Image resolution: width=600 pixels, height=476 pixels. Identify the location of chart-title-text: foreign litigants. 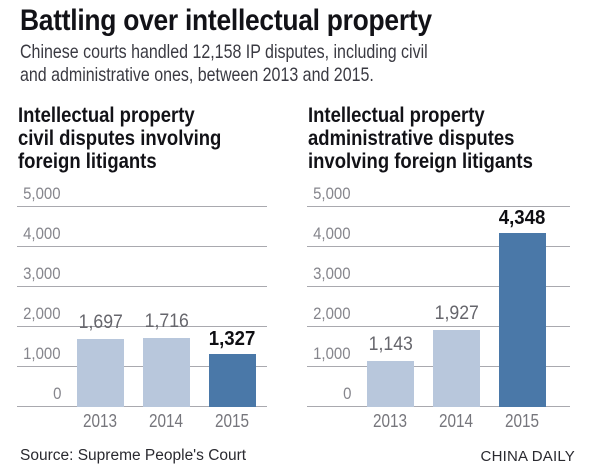
(87, 161).